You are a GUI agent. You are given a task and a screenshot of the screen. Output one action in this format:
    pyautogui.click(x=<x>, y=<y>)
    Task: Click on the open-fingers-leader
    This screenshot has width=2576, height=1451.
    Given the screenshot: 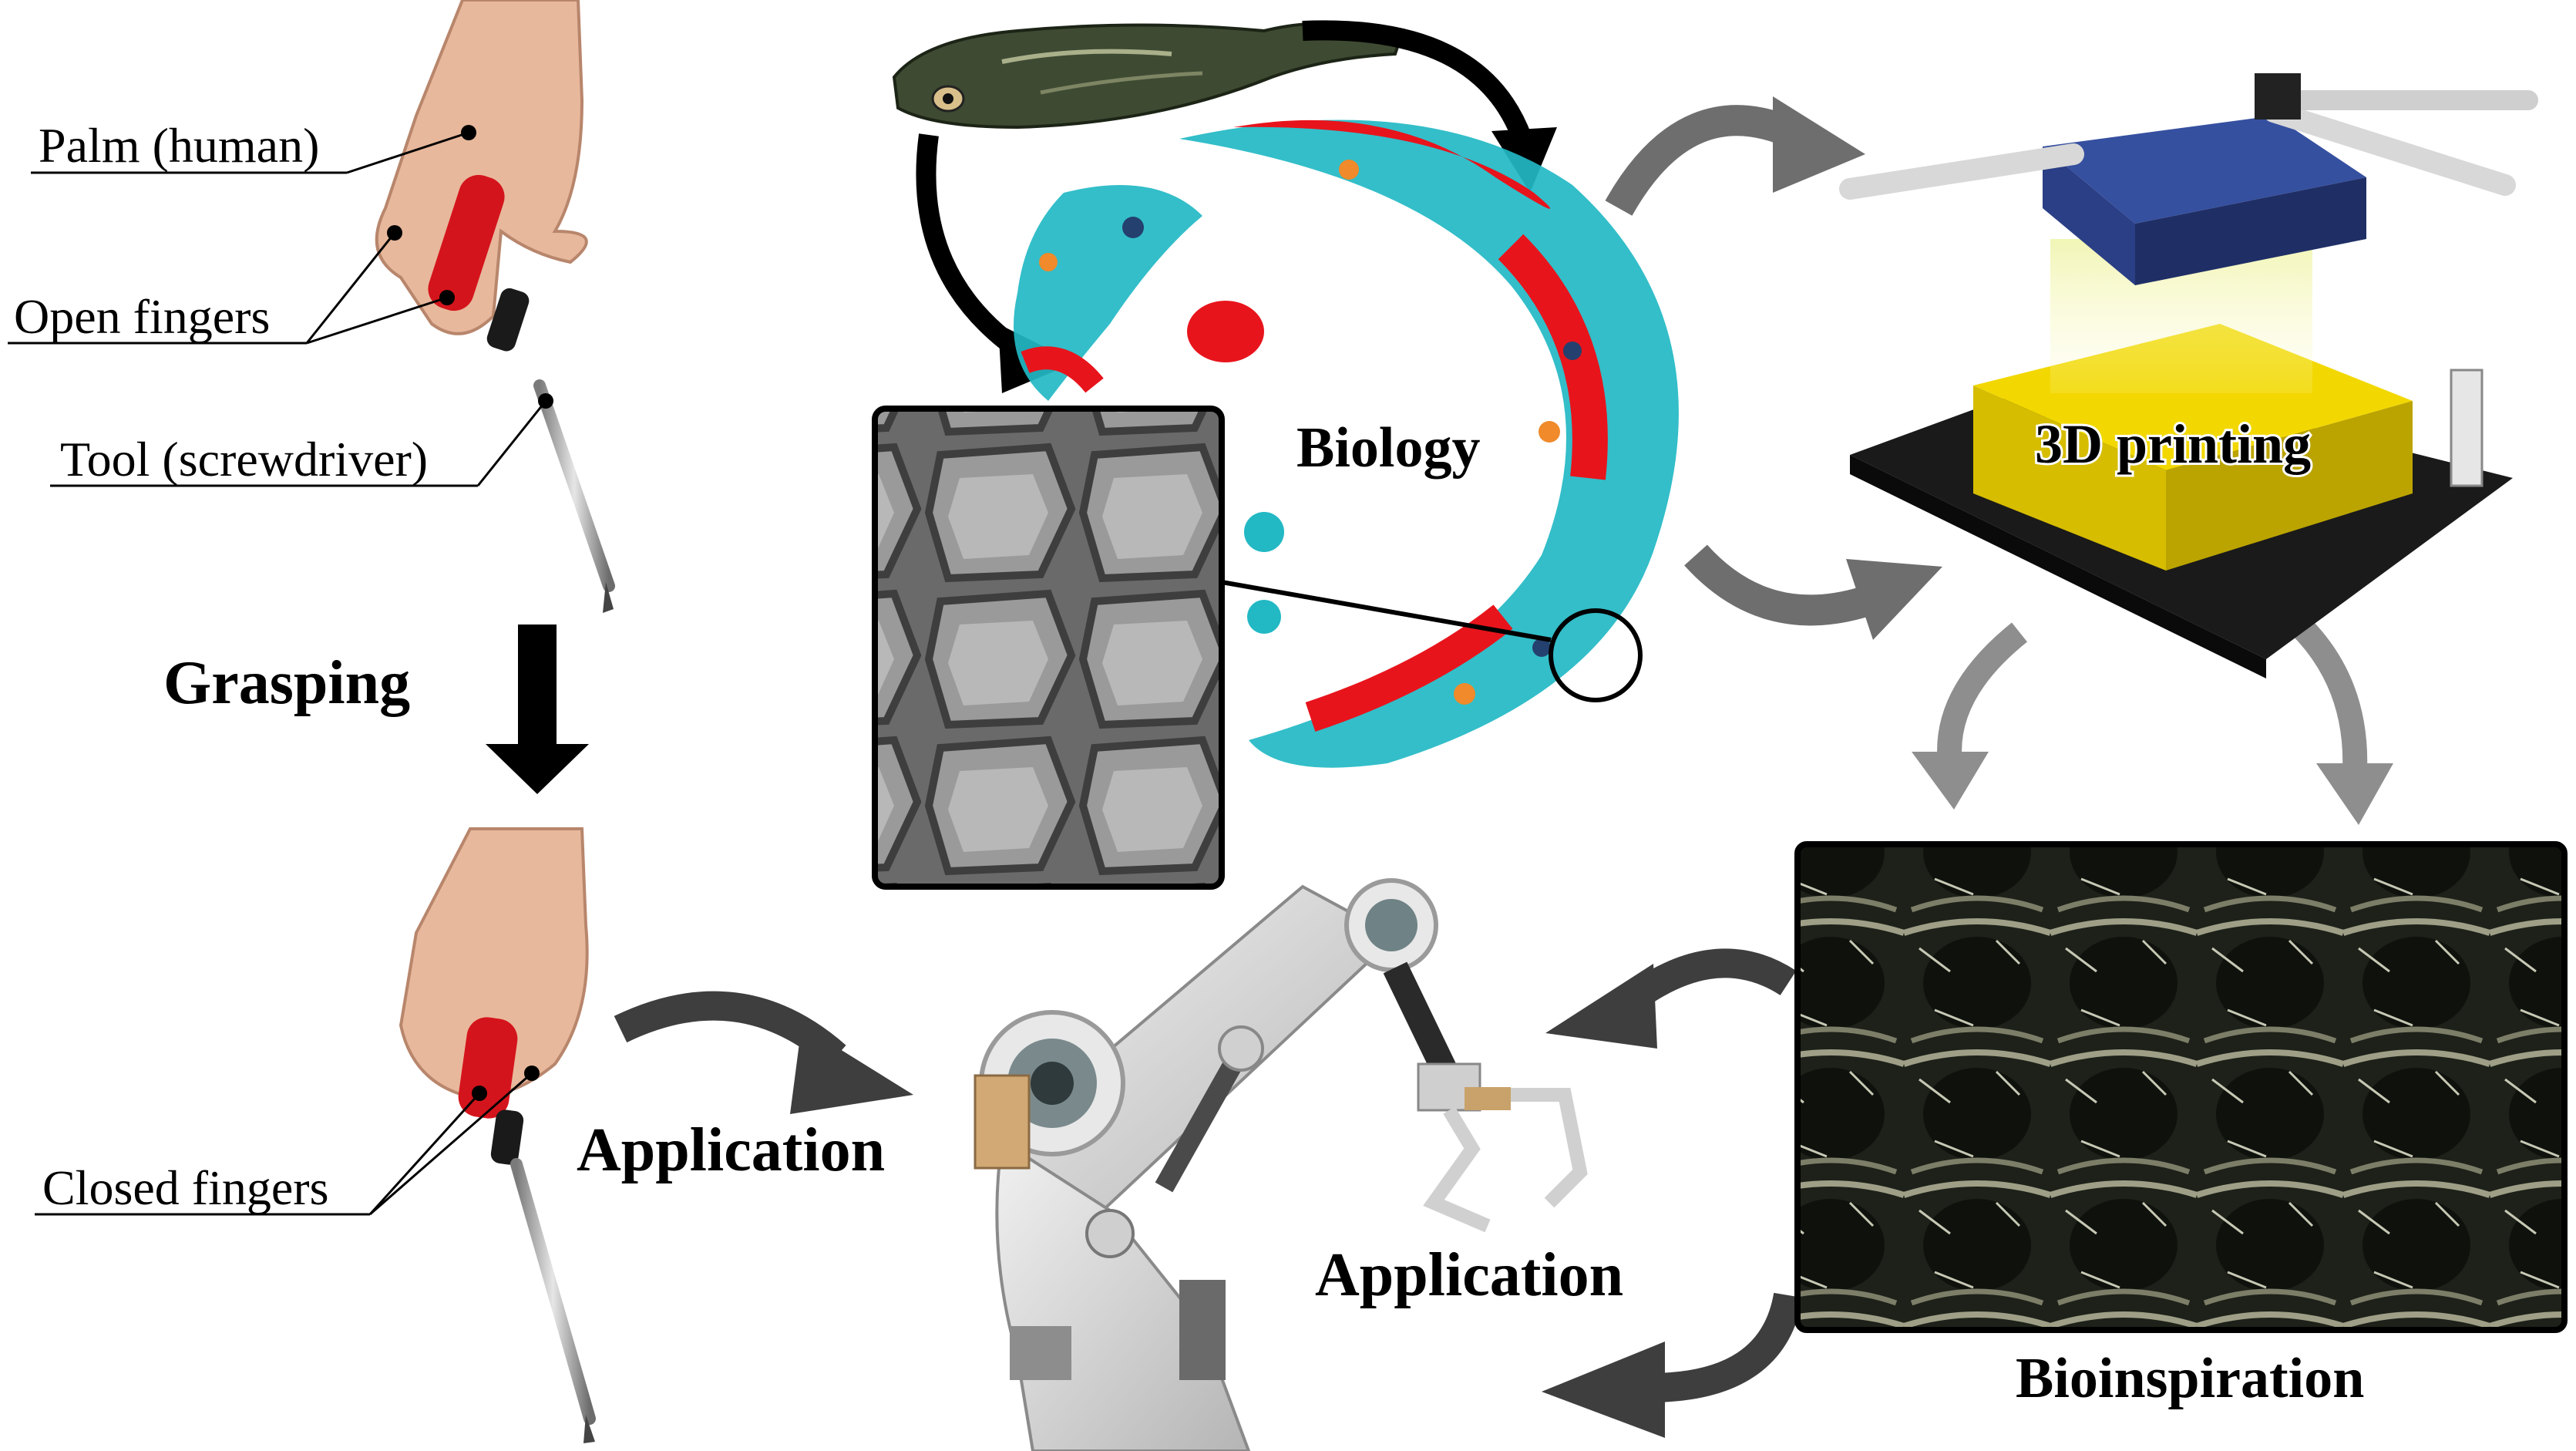 What is the action you would take?
    pyautogui.click(x=231, y=285)
    